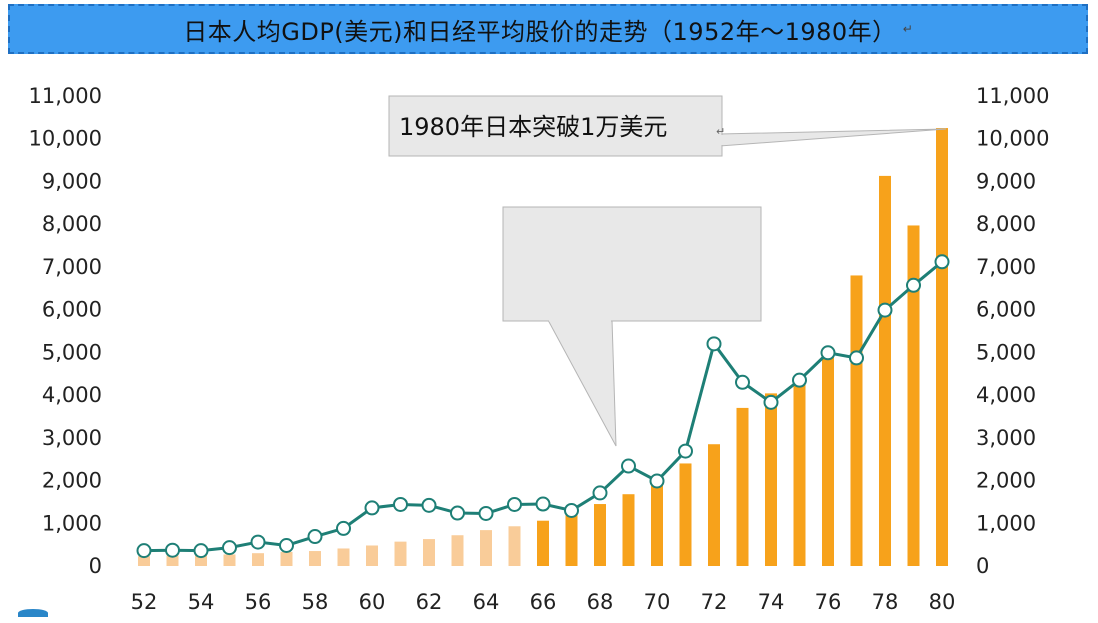 This screenshot has height=623, width=1098. What do you see at coordinates (833, 137) in the screenshot?
I see `callout-pointer` at bounding box center [833, 137].